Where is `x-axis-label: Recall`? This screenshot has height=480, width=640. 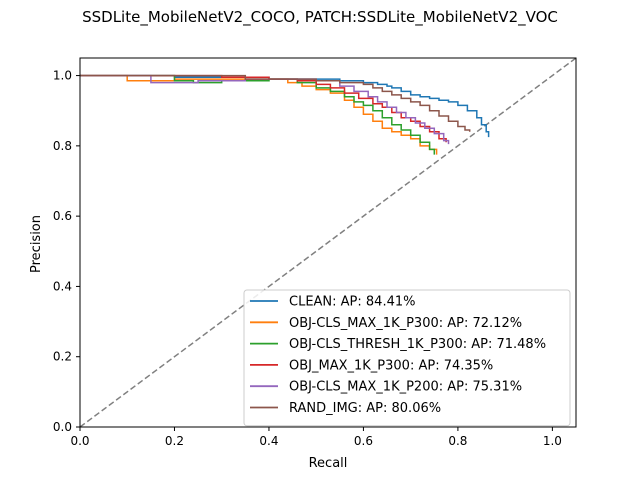
x-axis-label: Recall is located at coordinates (328, 463).